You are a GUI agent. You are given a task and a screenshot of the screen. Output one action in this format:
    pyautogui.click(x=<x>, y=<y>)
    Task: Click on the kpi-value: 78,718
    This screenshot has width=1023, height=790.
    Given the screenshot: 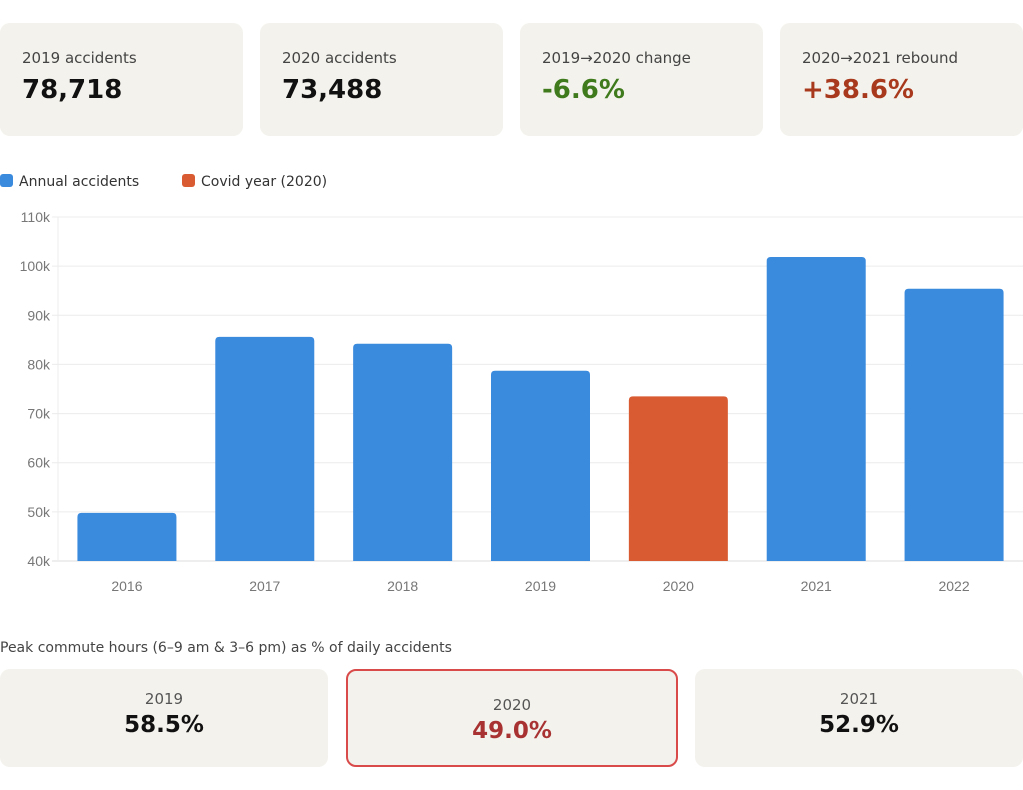 What is the action you would take?
    pyautogui.click(x=72, y=90)
    